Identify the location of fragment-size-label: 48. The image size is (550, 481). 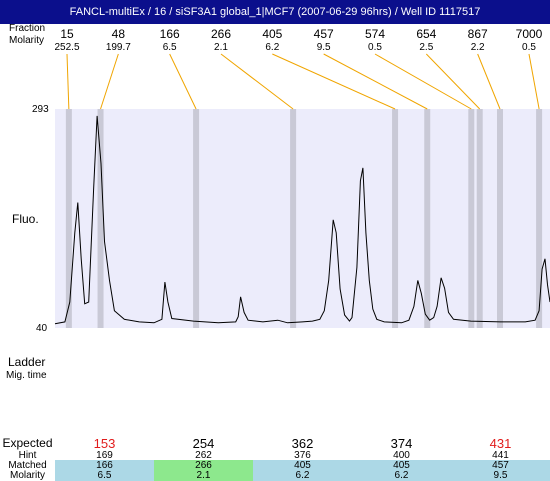
(119, 34).